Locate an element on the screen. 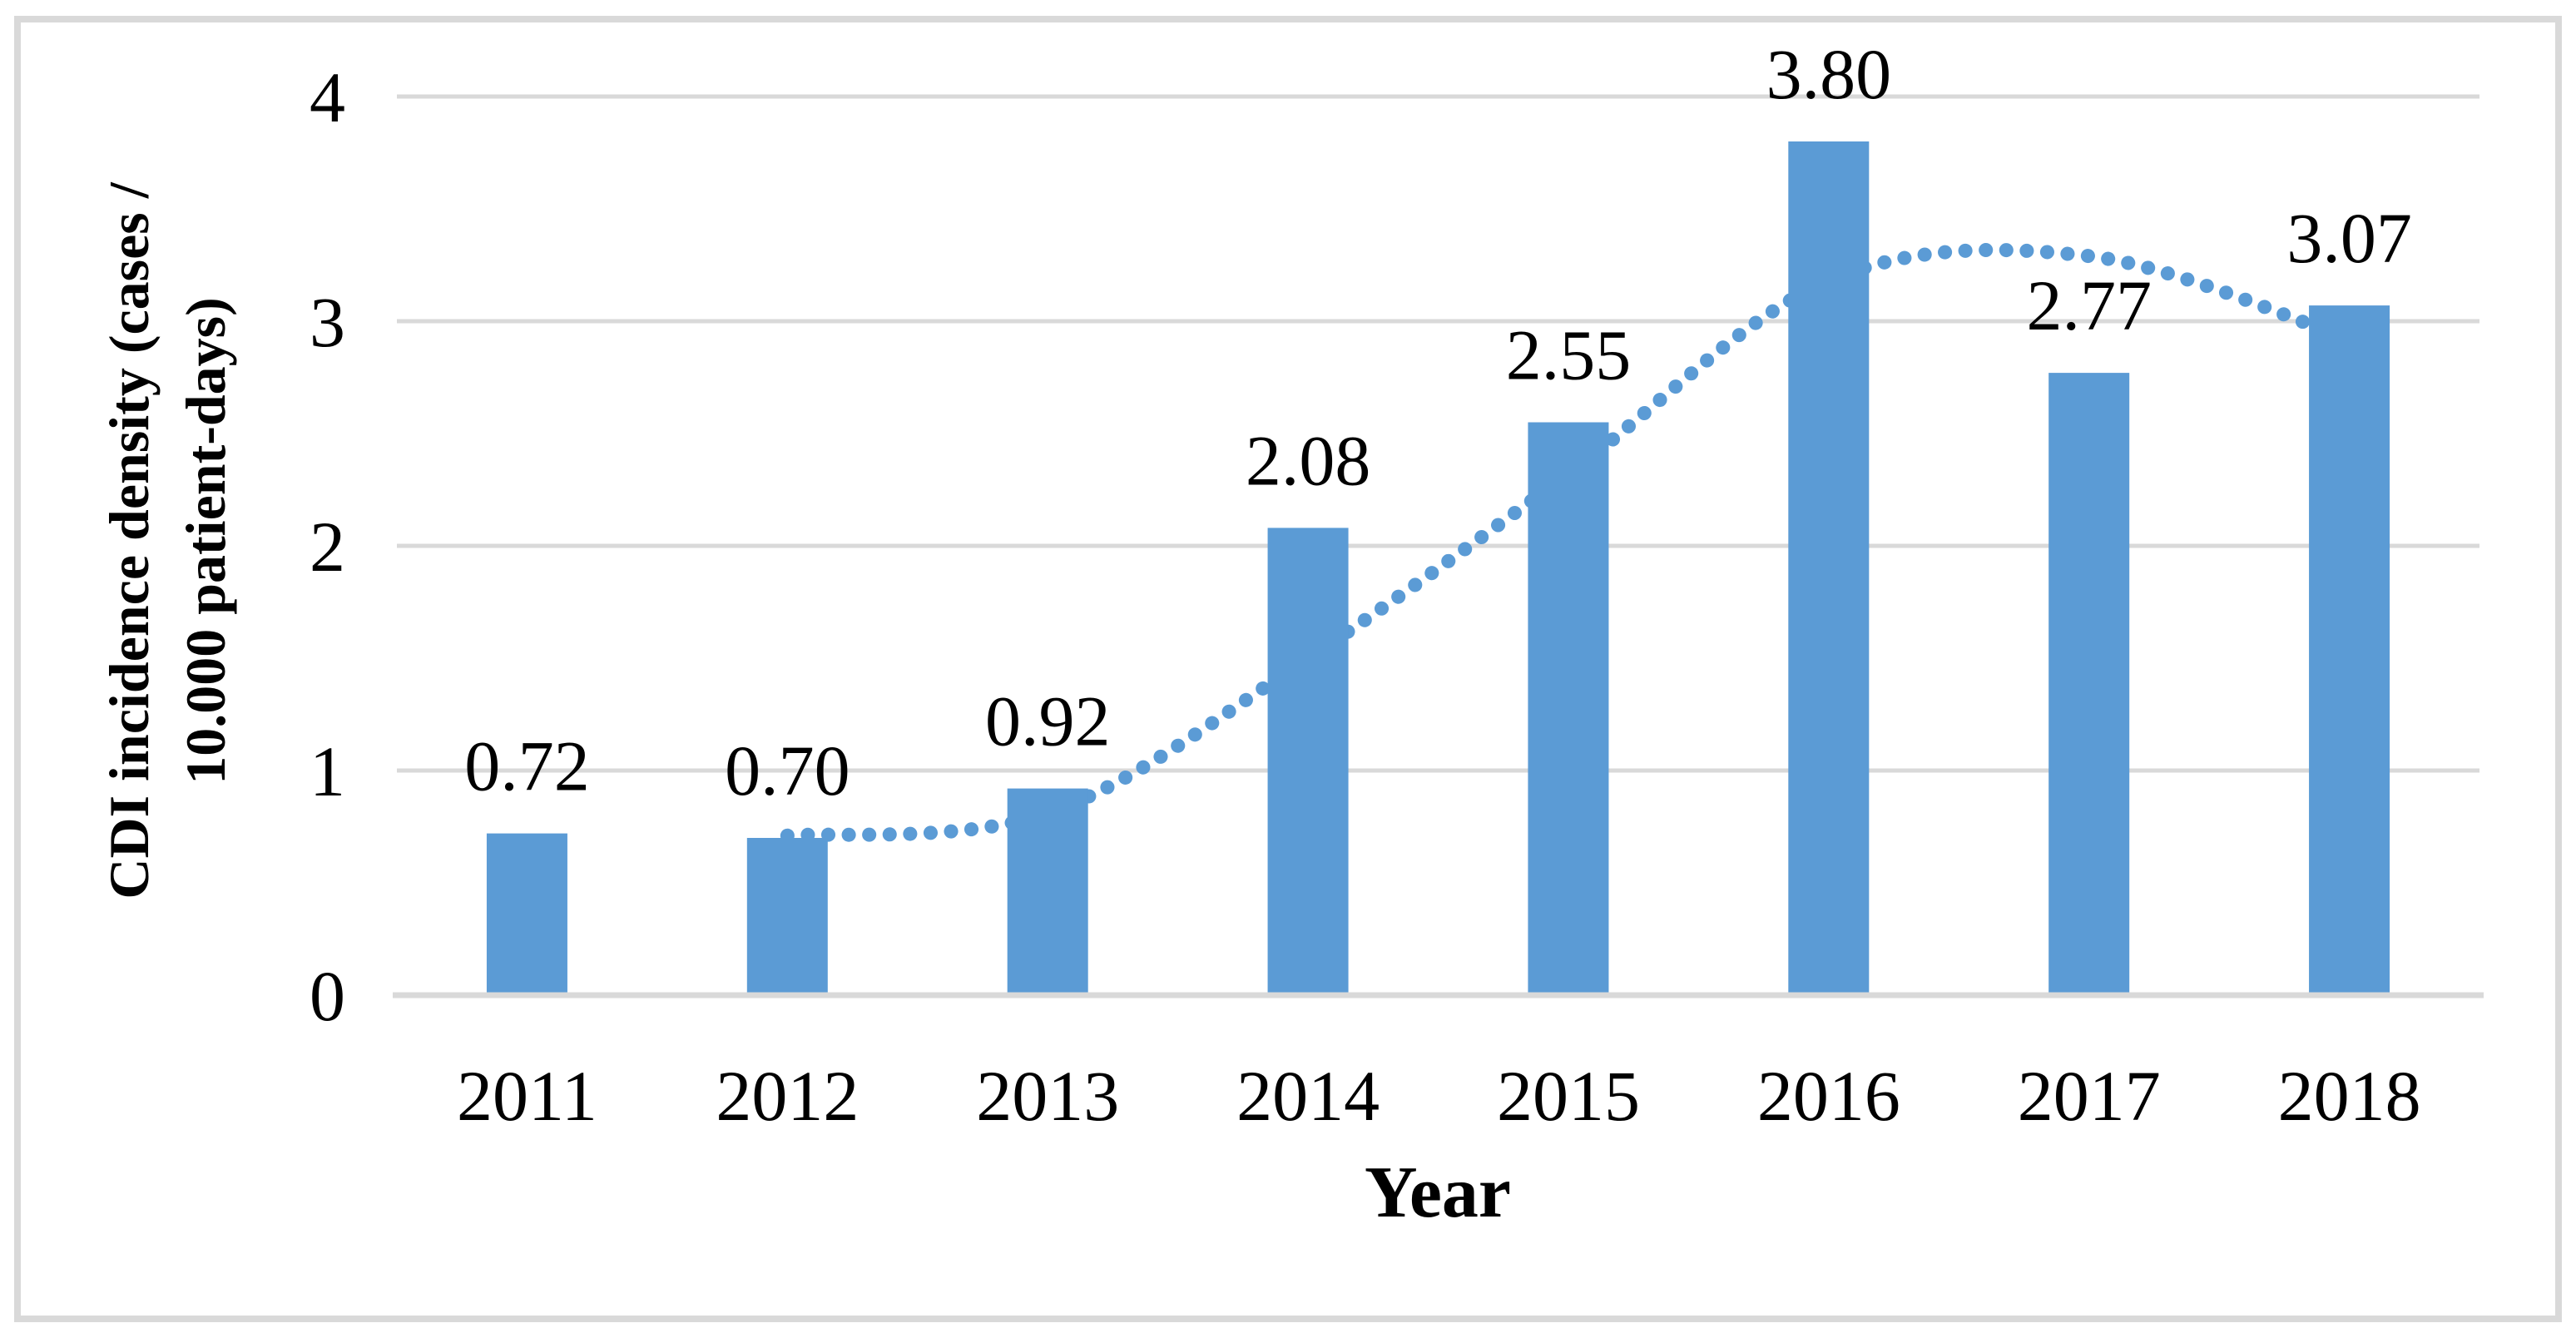 The image size is (2576, 1338). bar-value-label-2018: 3.07 is located at coordinates (2349, 238).